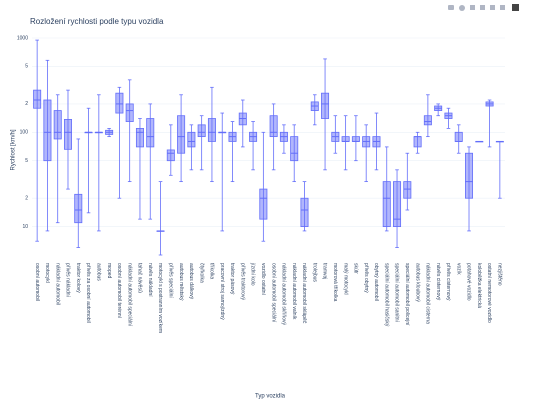 This screenshot has height=405, width=540. Describe the element at coordinates (500, 274) in the screenshot. I see `x-tick-label: nezjištěno` at that location.